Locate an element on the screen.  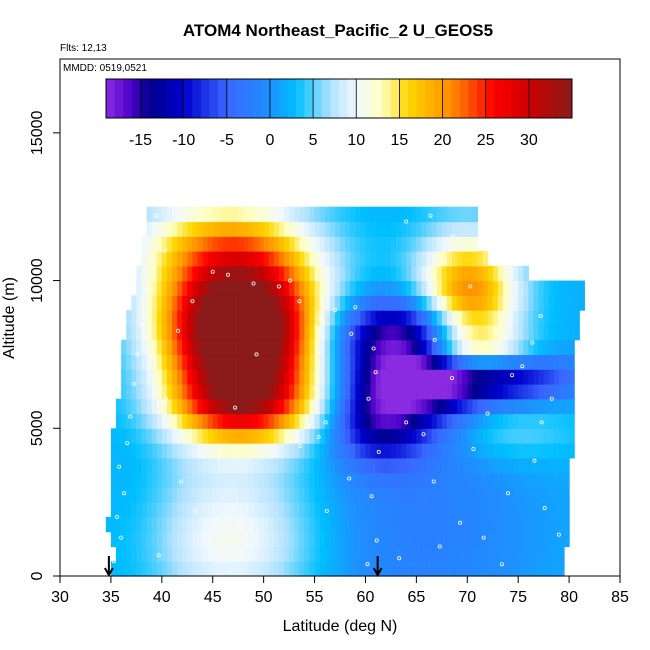
x-tick-label: 35 is located at coordinates (111, 597).